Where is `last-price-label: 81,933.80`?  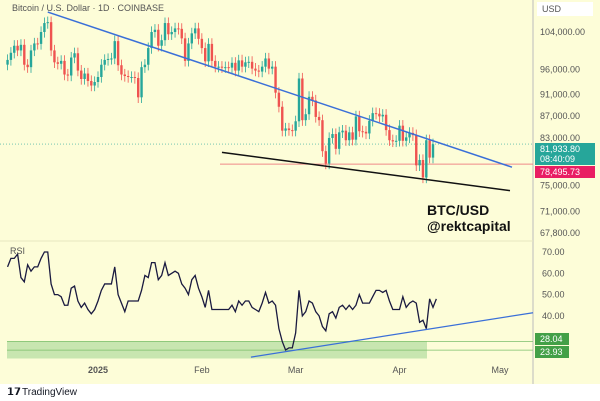 last-price-label: 81,933.80 is located at coordinates (560, 149).